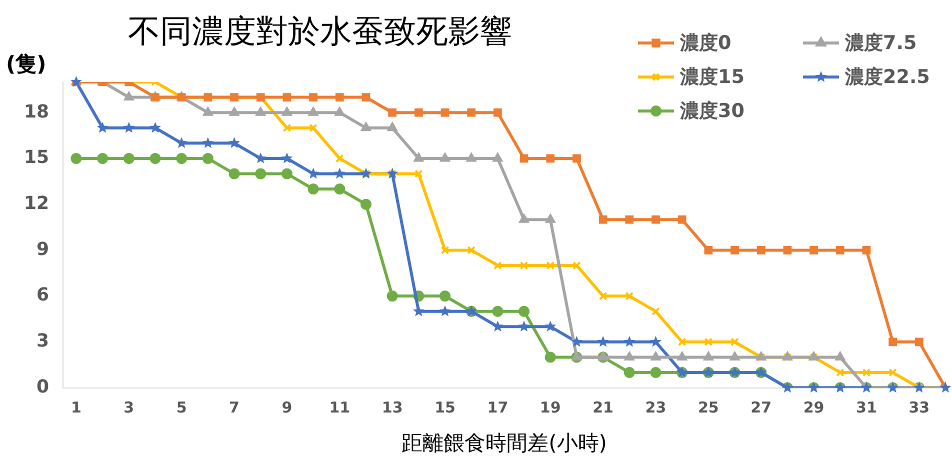 The width and height of the screenshot is (952, 457). What do you see at coordinates (497, 407) in the screenshot?
I see `x-tick-label: 17` at bounding box center [497, 407].